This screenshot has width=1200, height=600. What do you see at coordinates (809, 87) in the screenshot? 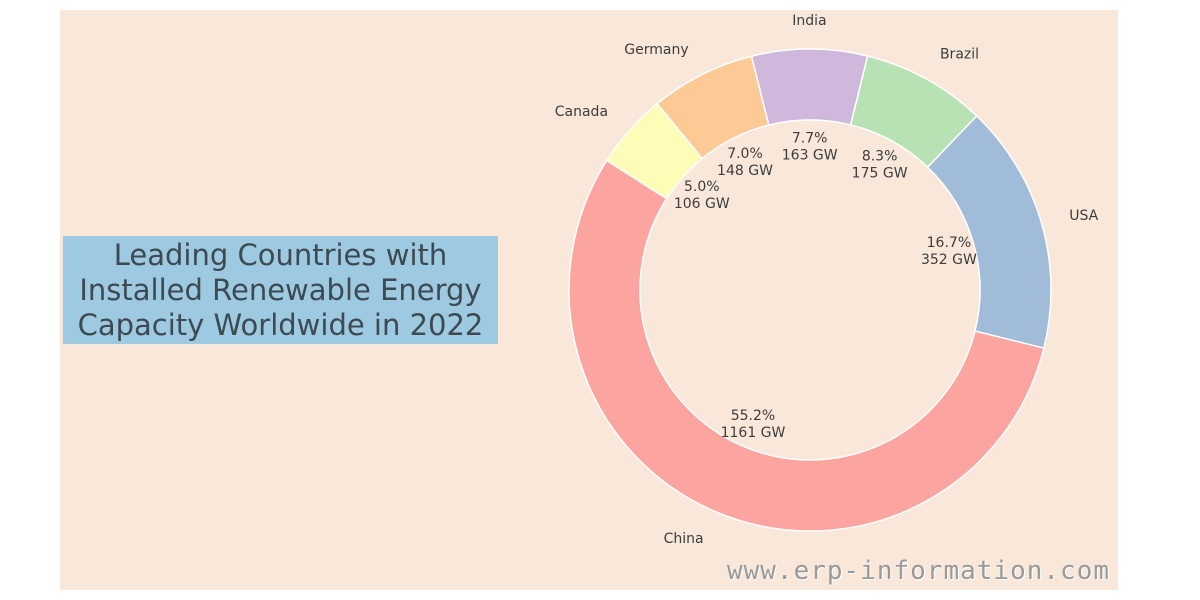
I see `wedge-india` at bounding box center [809, 87].